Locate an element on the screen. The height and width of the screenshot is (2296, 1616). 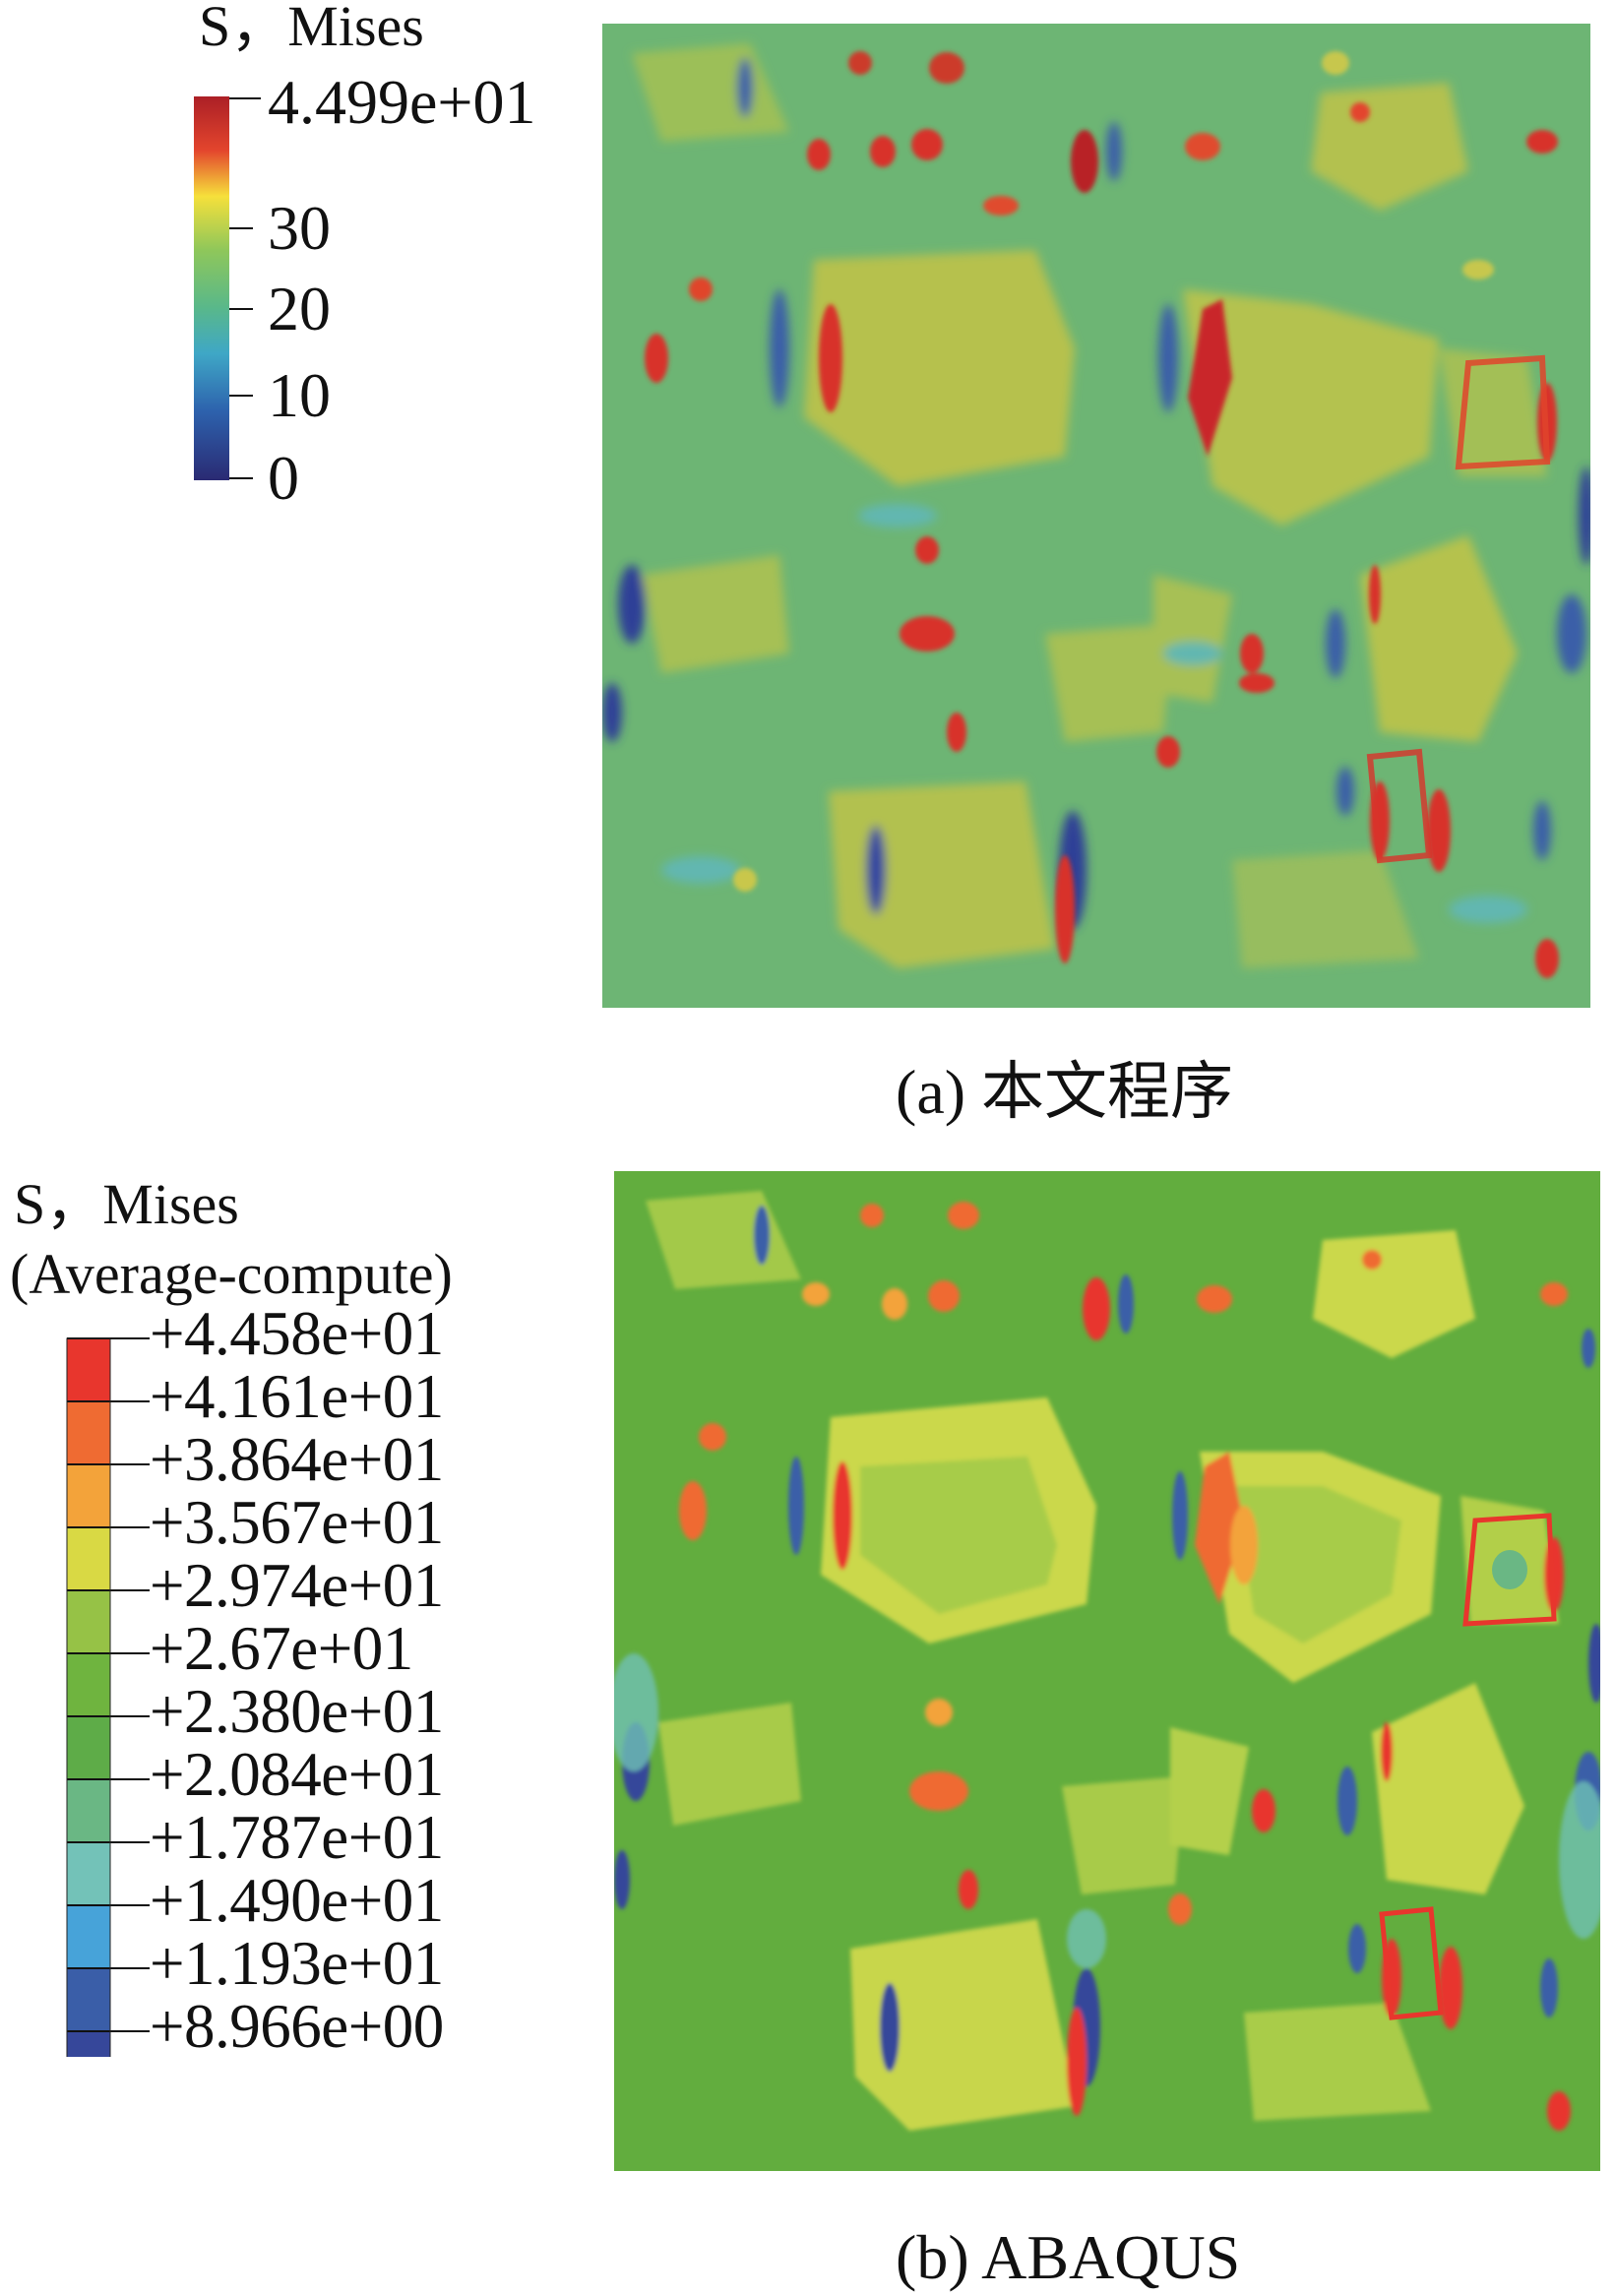
caption-b: (b) ABAQUS is located at coordinates (1068, 2257).